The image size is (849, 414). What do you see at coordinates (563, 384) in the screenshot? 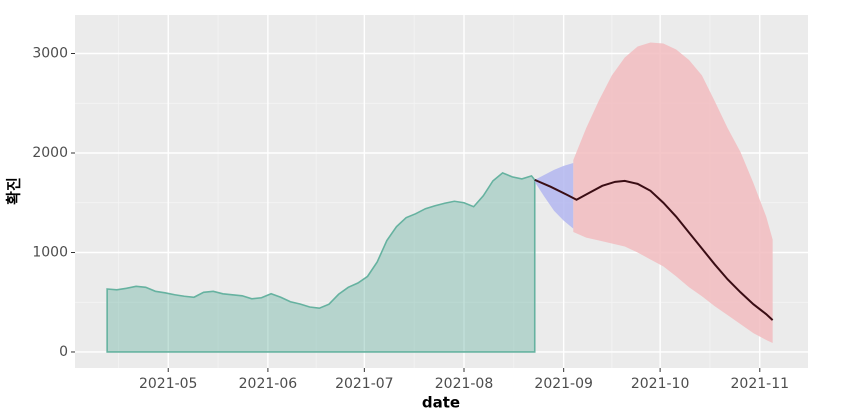
I see `x-tick-label: 2021-09` at bounding box center [563, 384].